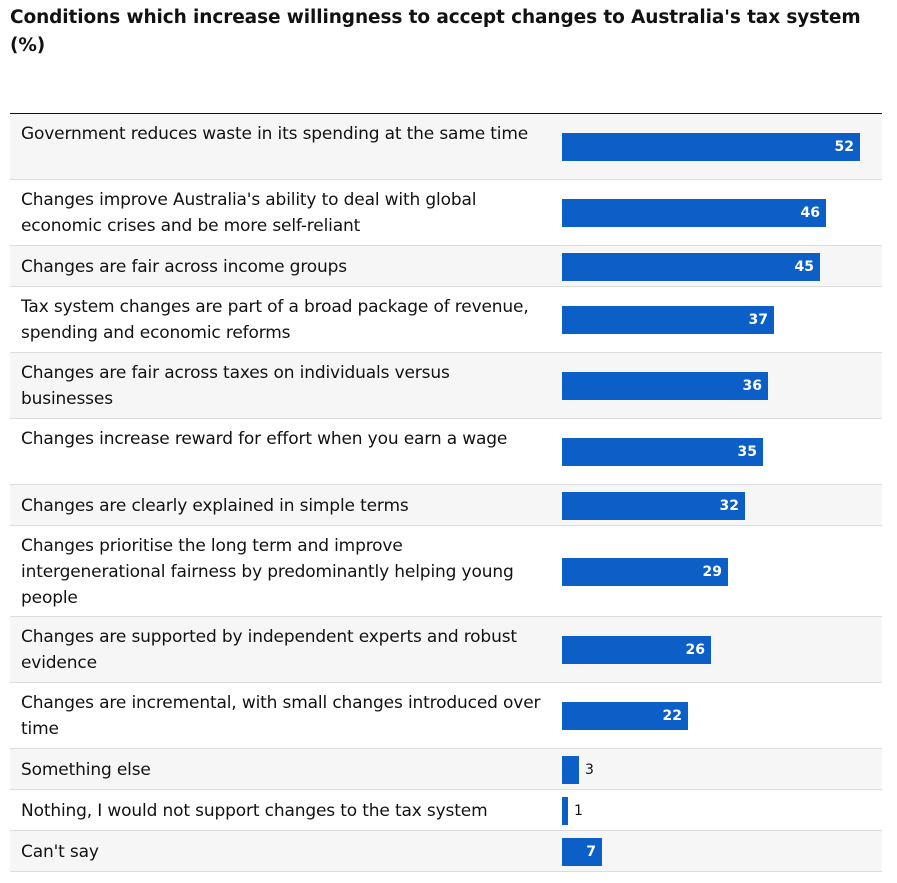 This screenshot has width=897, height=883. I want to click on bar-value-label: 45, so click(804, 267).